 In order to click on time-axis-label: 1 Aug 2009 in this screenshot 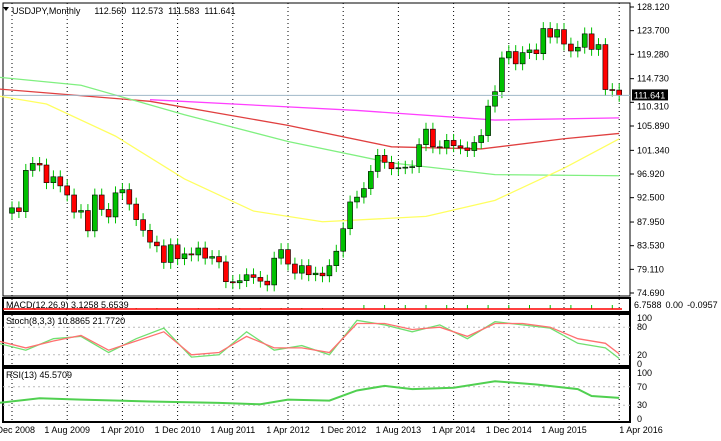, I will do `click(67, 430)`.